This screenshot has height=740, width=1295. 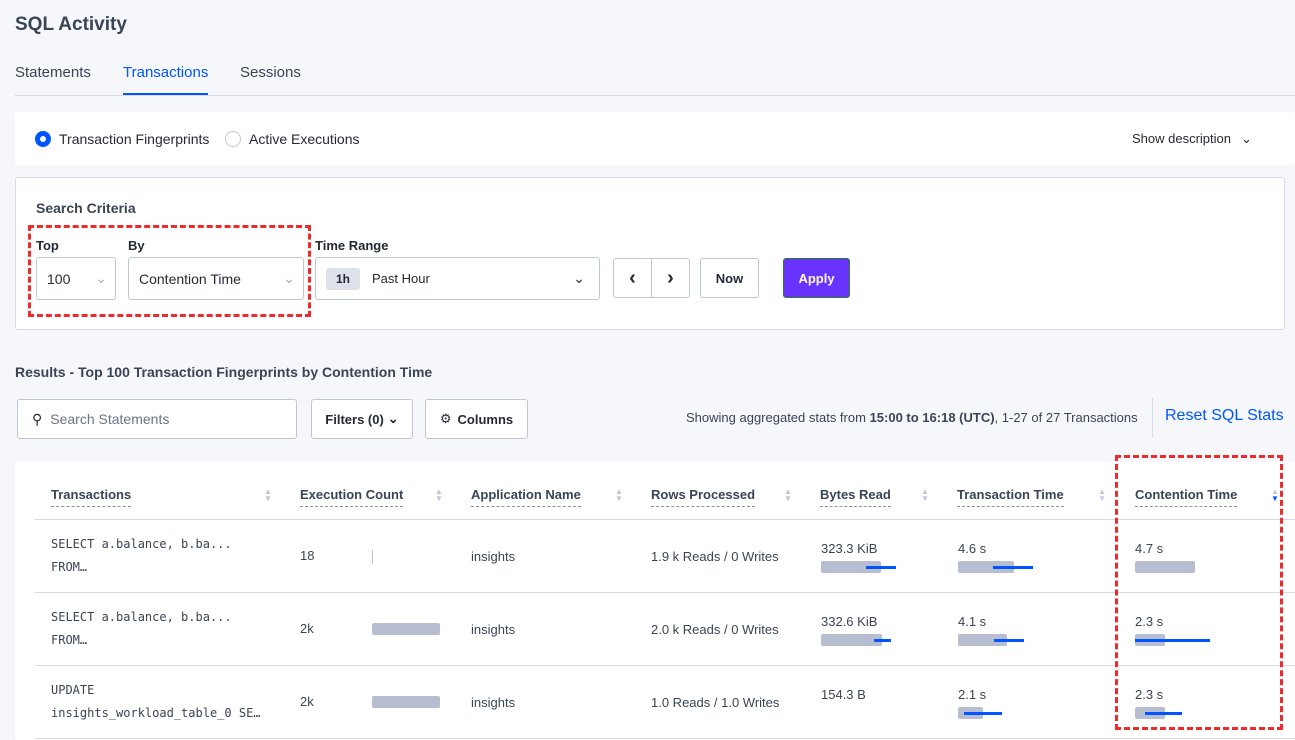 What do you see at coordinates (1192, 138) in the screenshot?
I see `show-description-toggle: Show description ⌄` at bounding box center [1192, 138].